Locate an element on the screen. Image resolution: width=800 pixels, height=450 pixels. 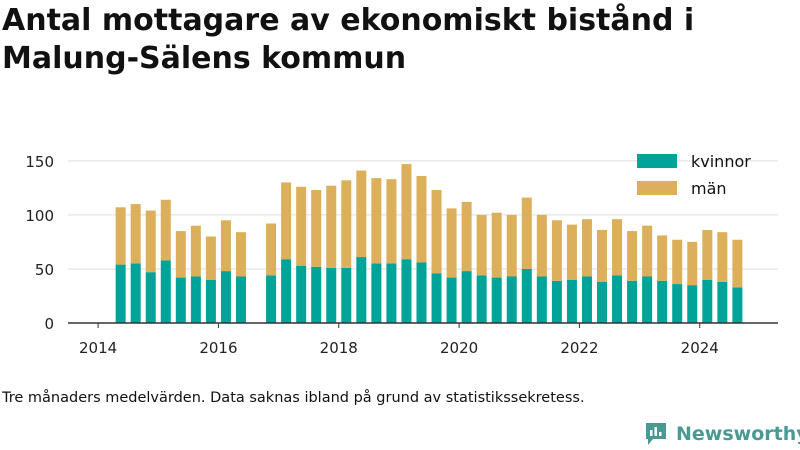
legend: kvinnor män is located at coordinates (694, 175).